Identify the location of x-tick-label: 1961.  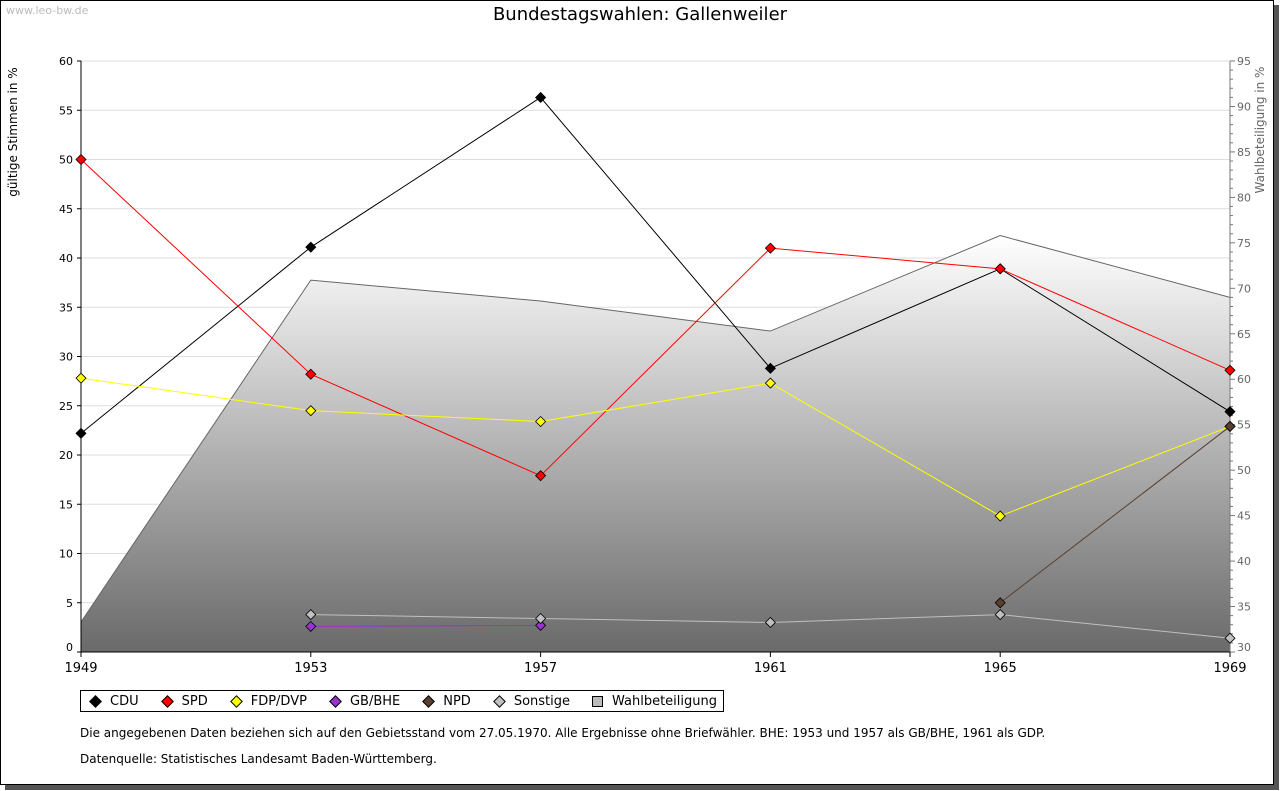
(770, 668).